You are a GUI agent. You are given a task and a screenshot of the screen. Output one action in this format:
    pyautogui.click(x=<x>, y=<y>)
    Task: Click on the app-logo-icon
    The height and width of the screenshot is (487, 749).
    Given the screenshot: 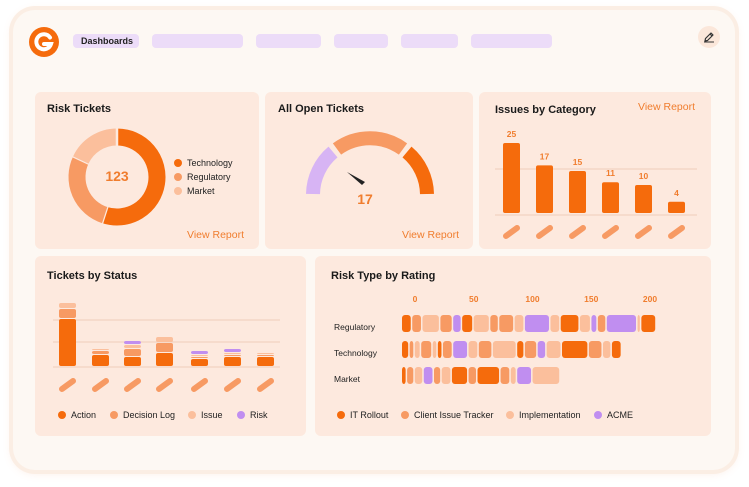 What is the action you would take?
    pyautogui.click(x=44, y=42)
    